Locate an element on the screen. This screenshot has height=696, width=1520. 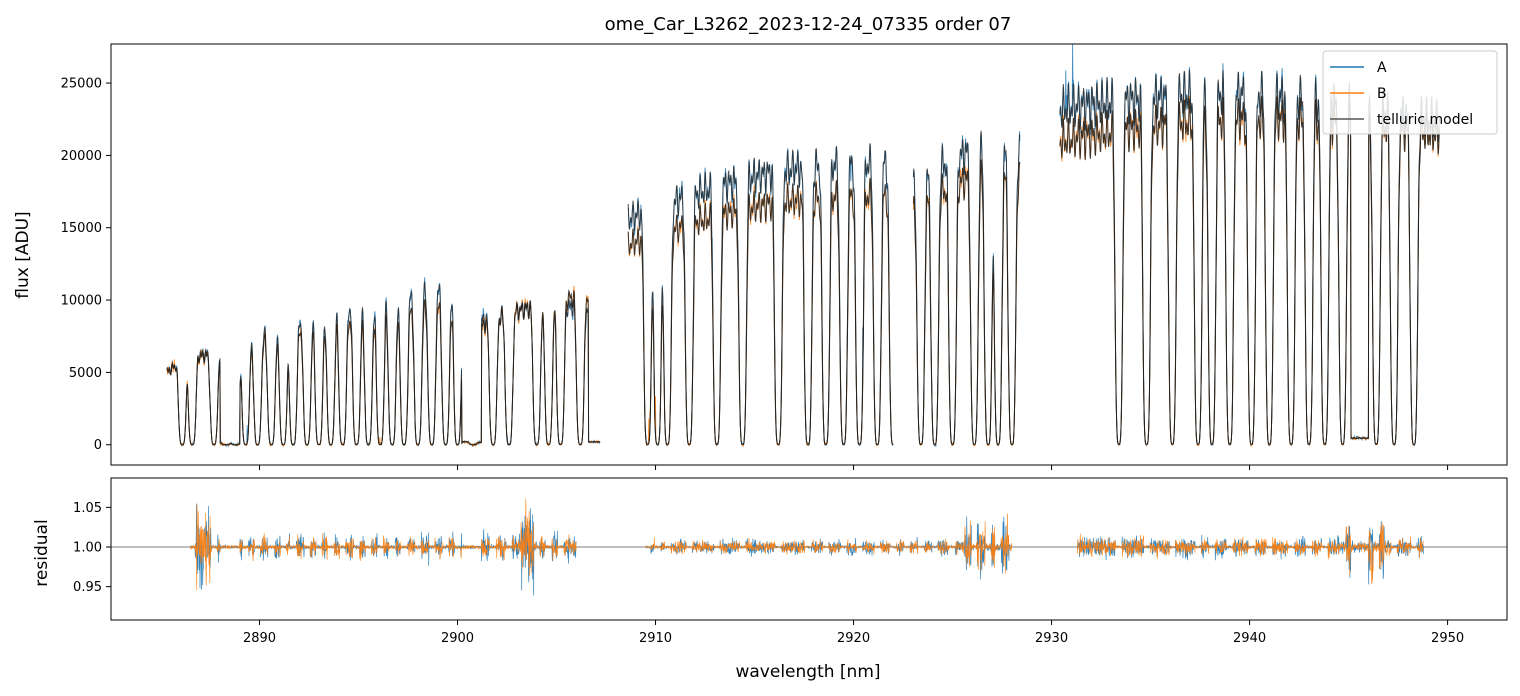
residual-xtick-label: 2920 is located at coordinates (853, 638).